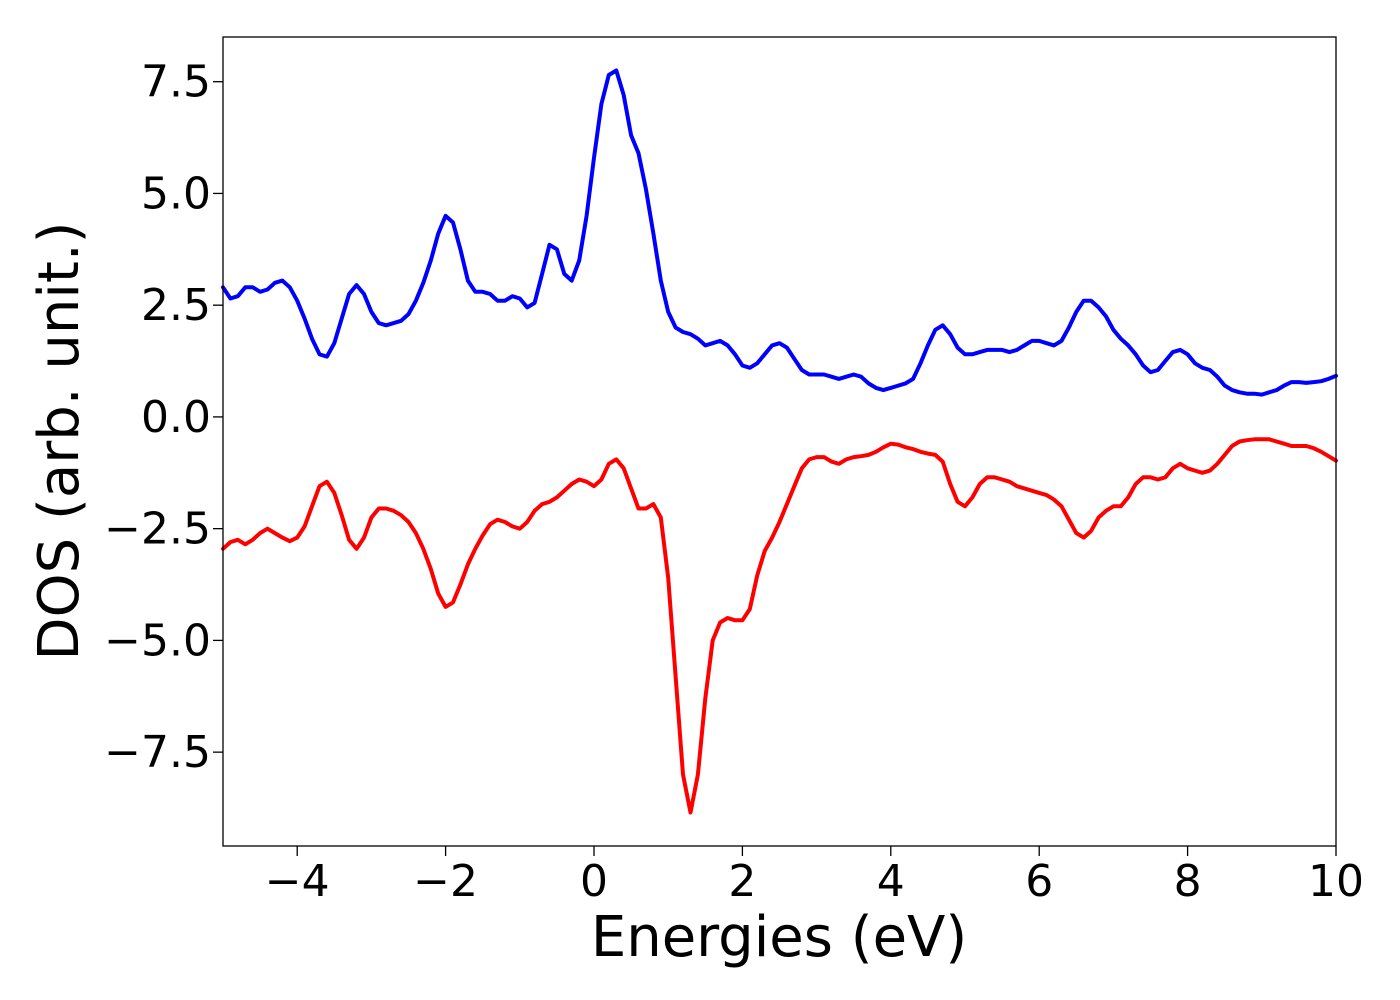  I want to click on x-tick-label: 10, so click(1336, 881).